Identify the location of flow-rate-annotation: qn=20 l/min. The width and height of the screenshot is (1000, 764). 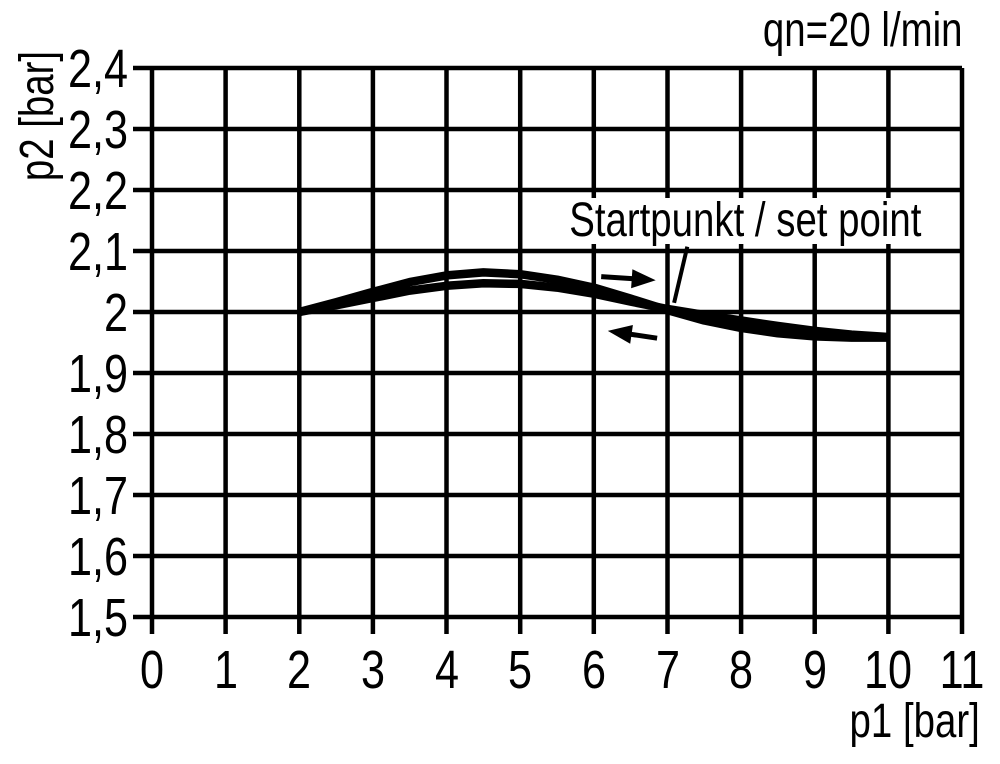
(862, 30).